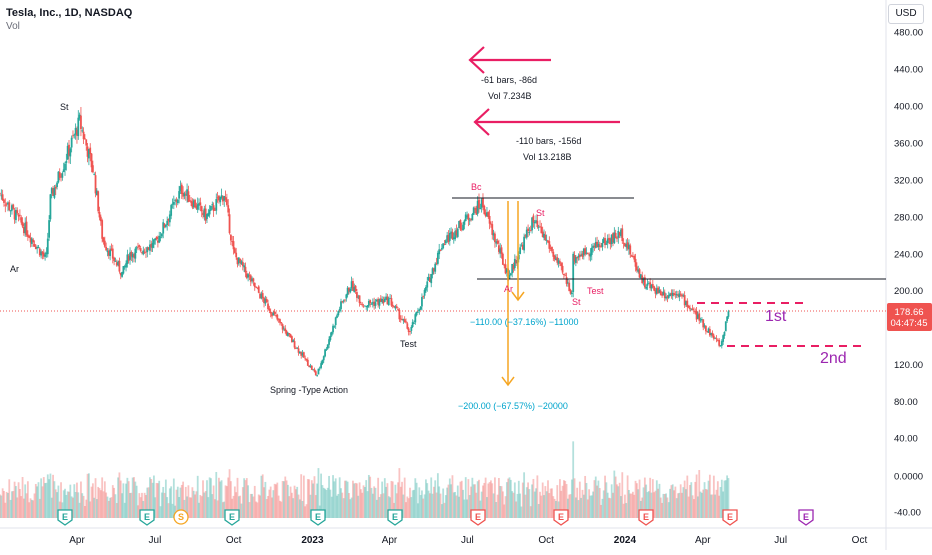  What do you see at coordinates (908, 69) in the screenshot?
I see `price-tick-label: 440.00` at bounding box center [908, 69].